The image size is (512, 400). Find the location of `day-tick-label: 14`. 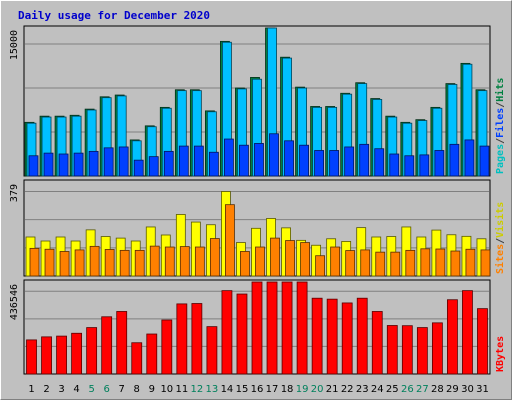

day-tick-label: 14 is located at coordinates (227, 389).